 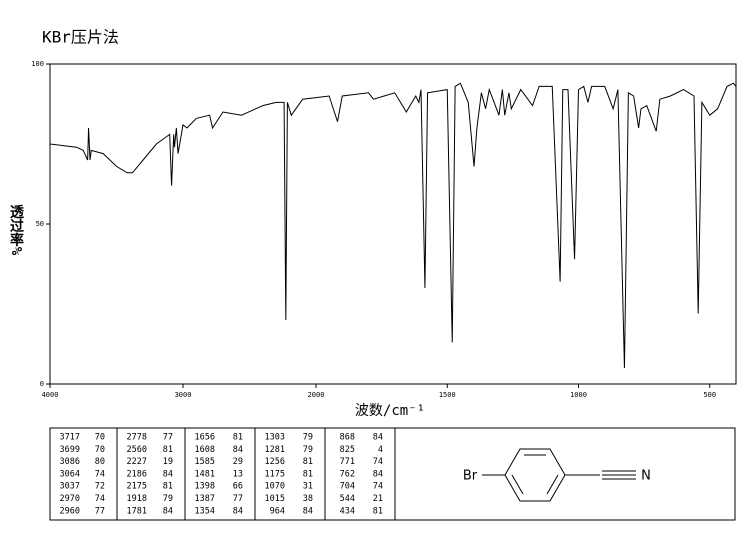 What do you see at coordinates (277, 511) in the screenshot?
I see `peak-wavenumber: 964` at bounding box center [277, 511].